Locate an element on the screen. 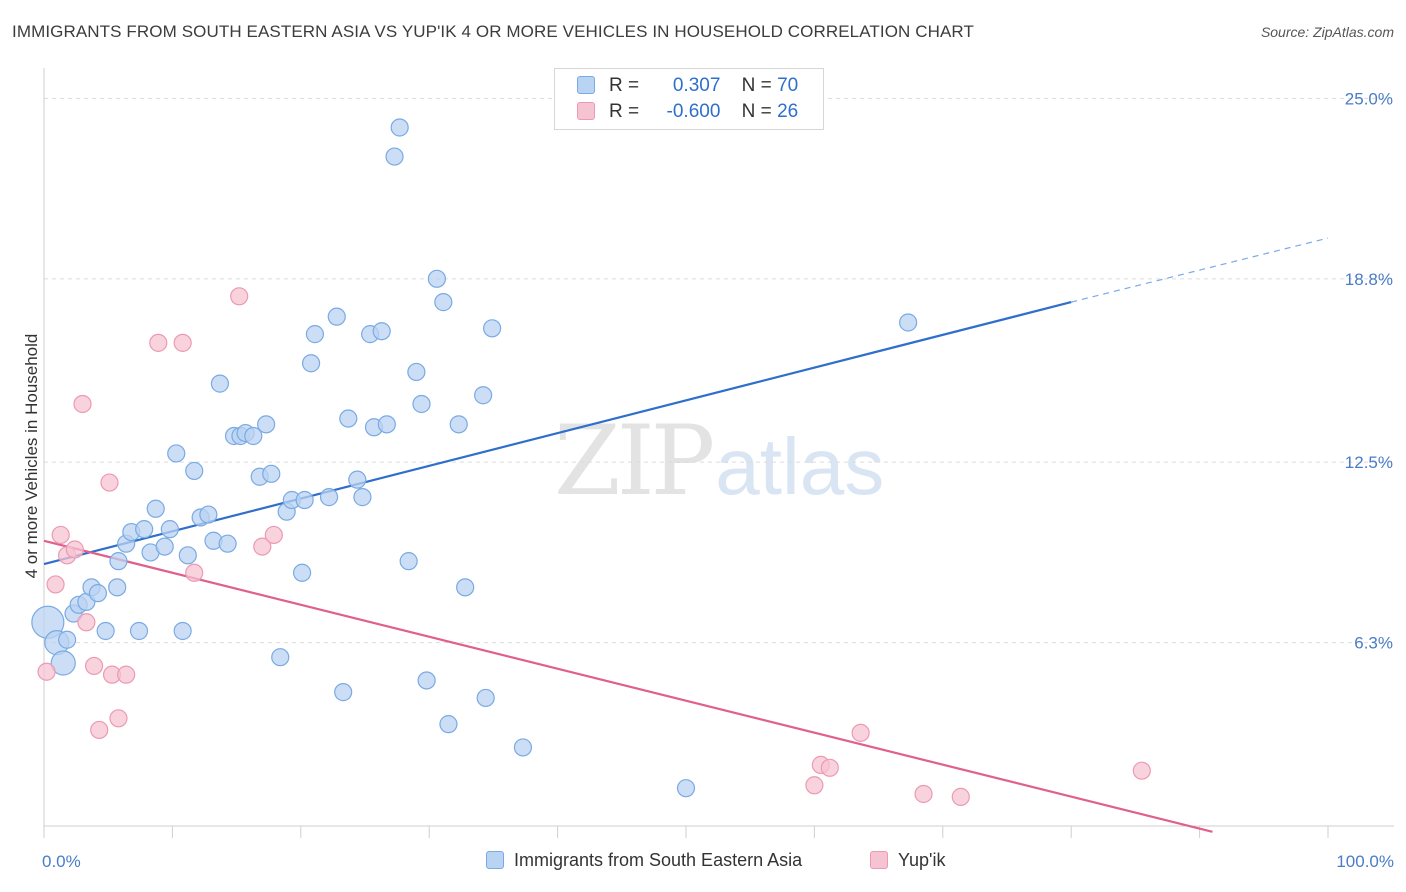  watermark-atlas: atlas is located at coordinates (800, 466).